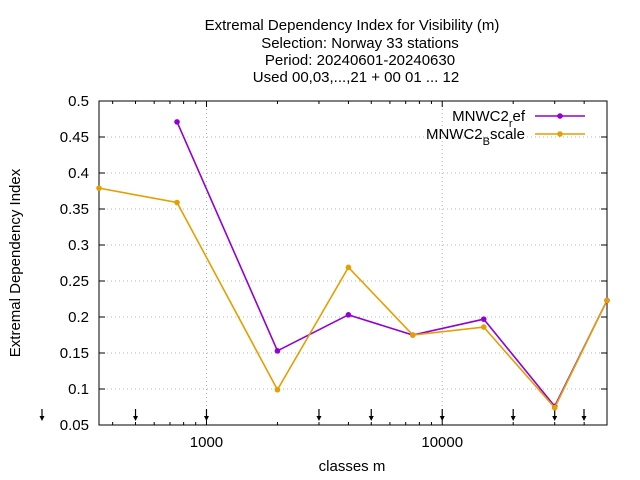  What do you see at coordinates (74, 353) in the screenshot?
I see `y-tick-label: 0.15` at bounding box center [74, 353].